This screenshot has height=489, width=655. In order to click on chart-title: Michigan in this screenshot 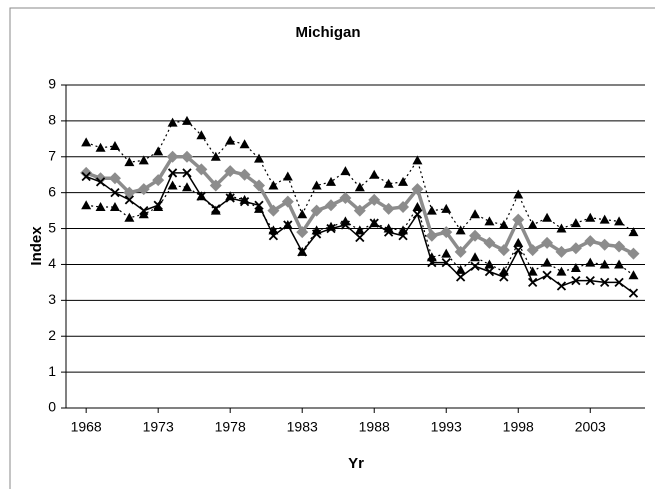, I will do `click(327, 32)`.